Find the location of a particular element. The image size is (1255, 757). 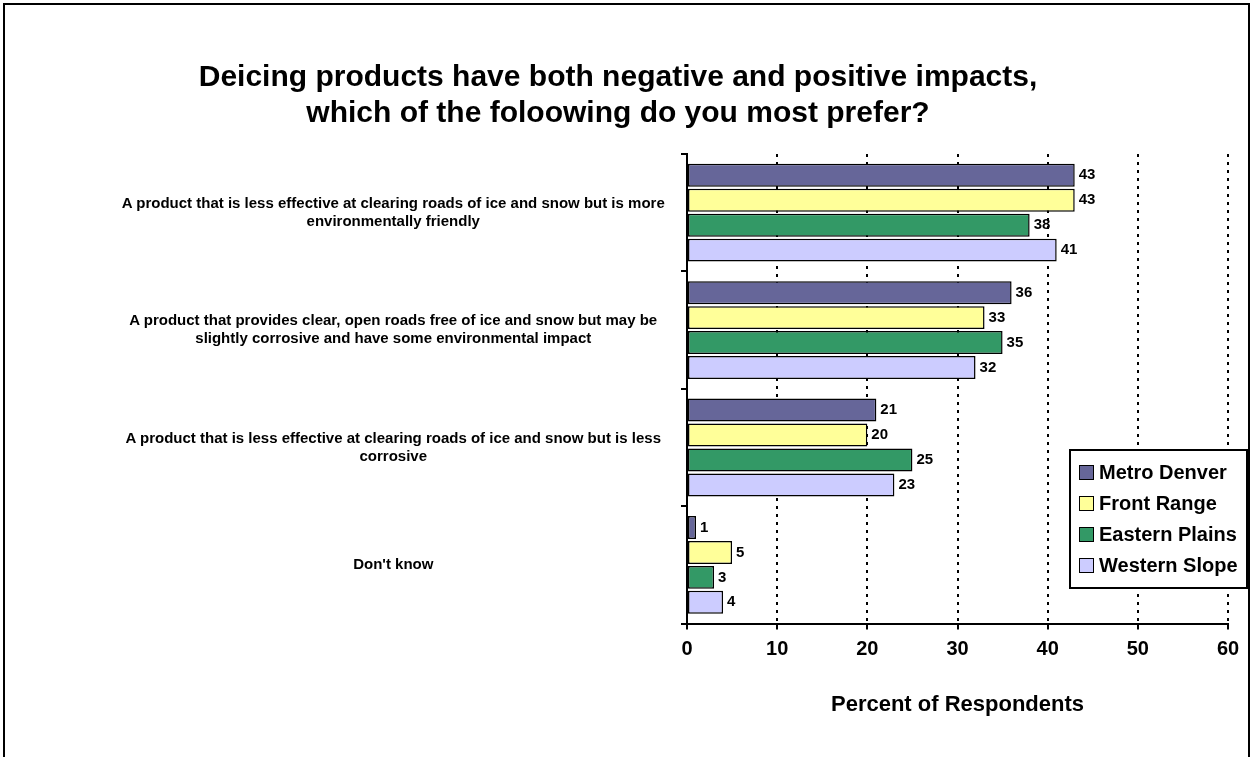

x-tick-label: 0 is located at coordinates (687, 648).